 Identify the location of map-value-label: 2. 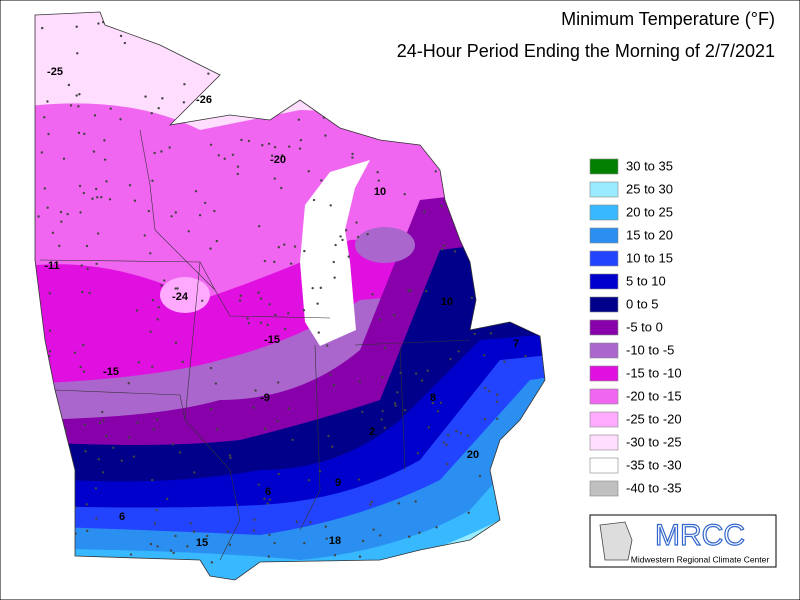
(372, 432).